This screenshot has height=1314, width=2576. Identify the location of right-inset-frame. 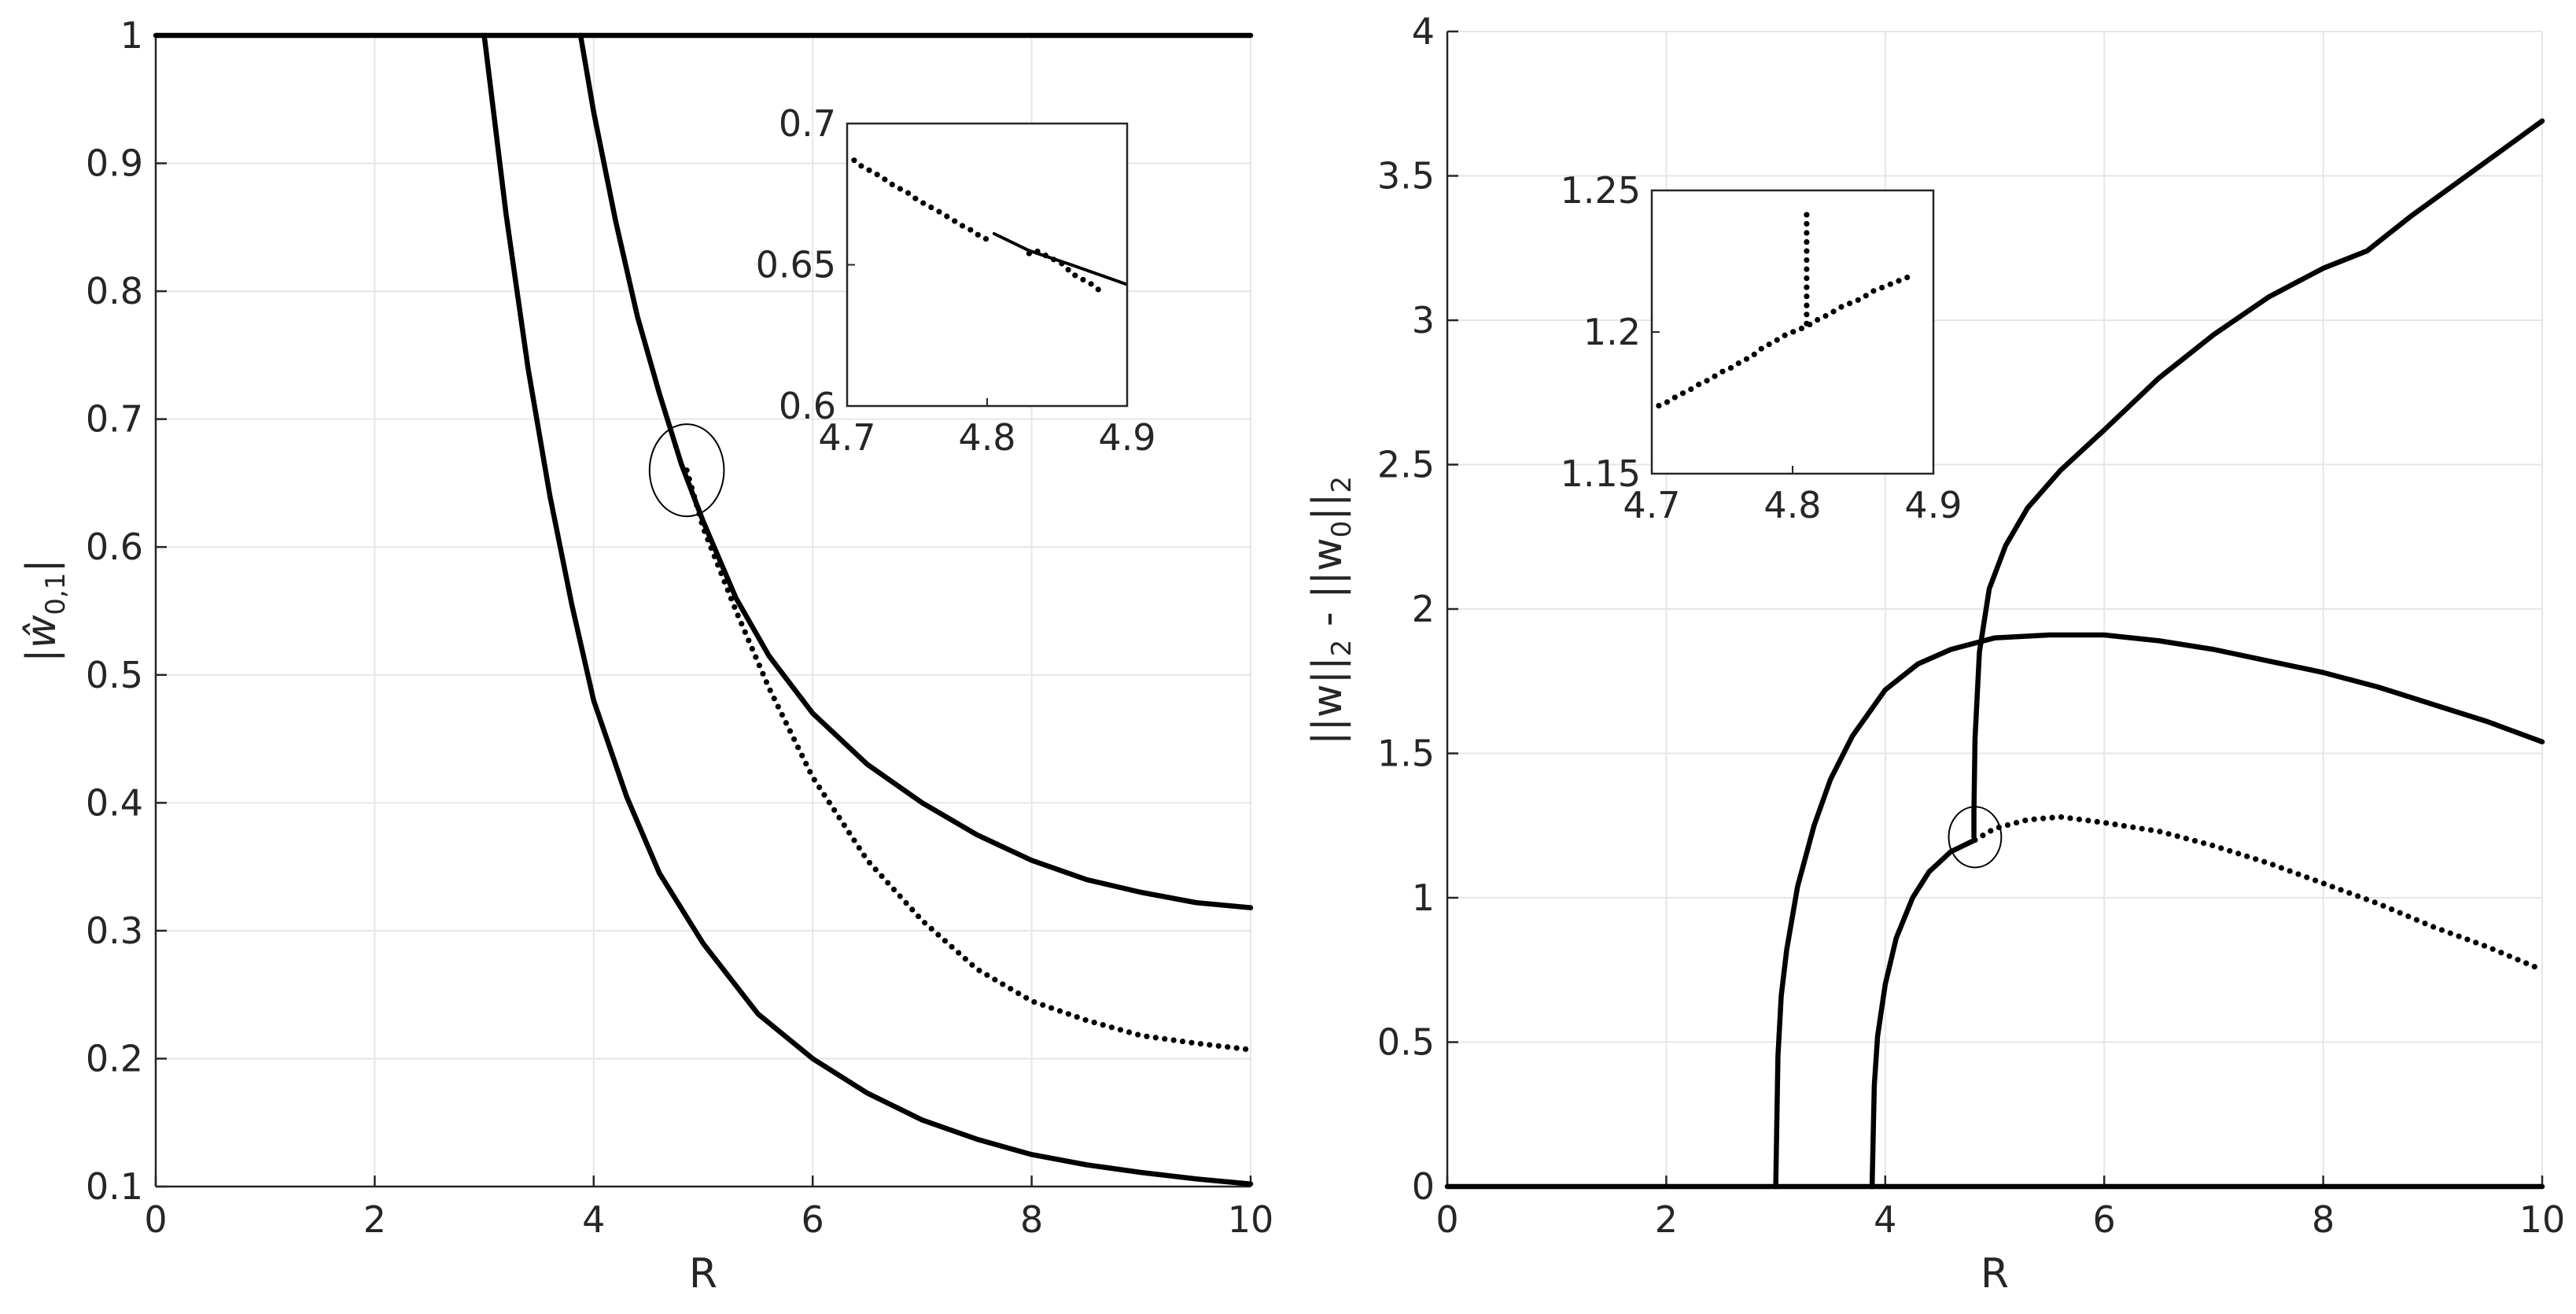
(1792, 332).